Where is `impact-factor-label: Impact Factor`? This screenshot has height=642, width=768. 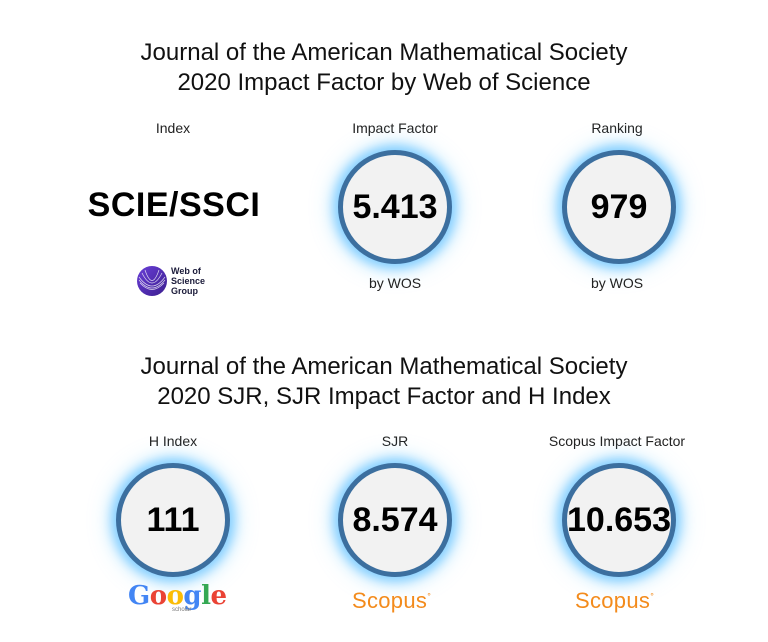
impact-factor-label: Impact Factor is located at coordinates (395, 128).